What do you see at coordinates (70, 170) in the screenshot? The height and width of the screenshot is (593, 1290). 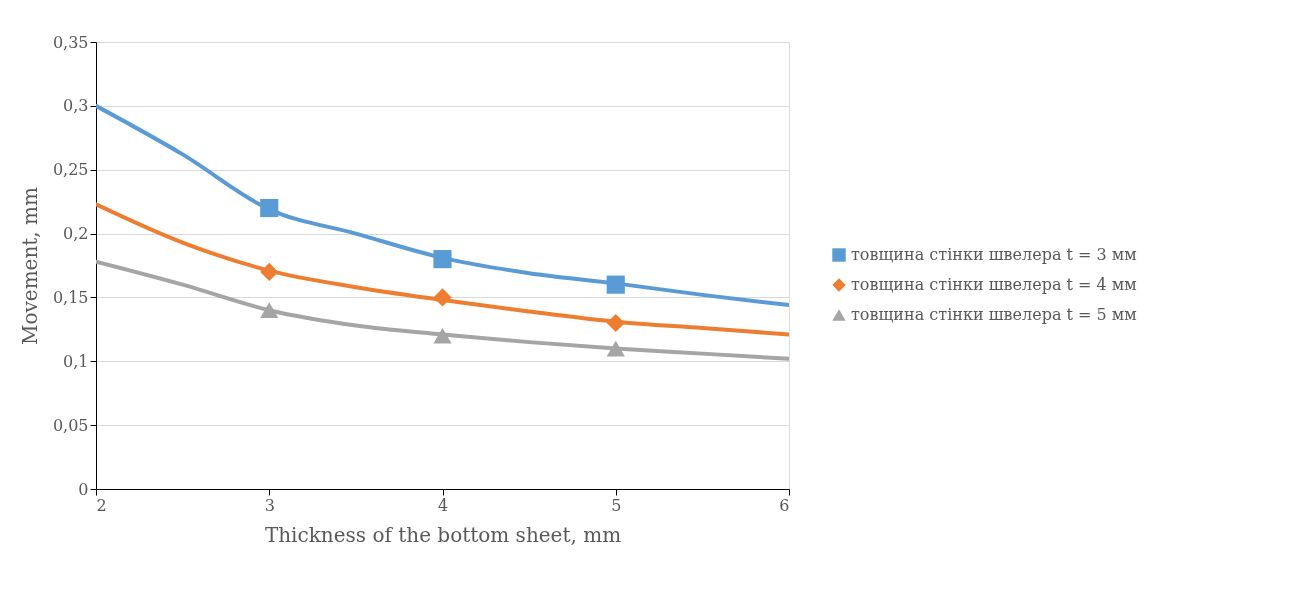 I see `y-tick-label: 0,25` at bounding box center [70, 170].